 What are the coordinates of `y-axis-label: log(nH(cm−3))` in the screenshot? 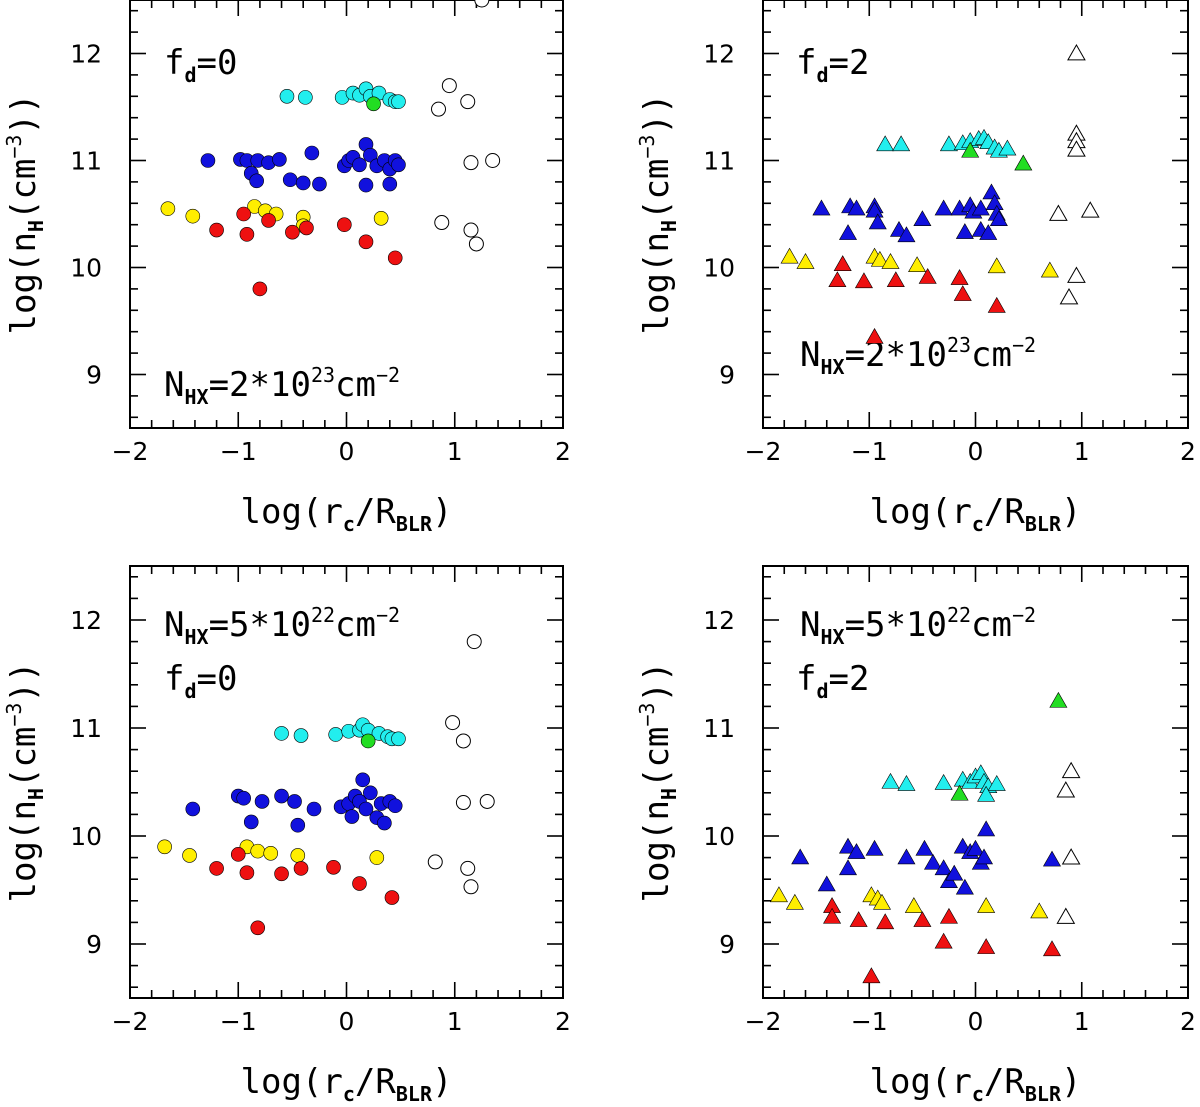 It's located at (25, 214).